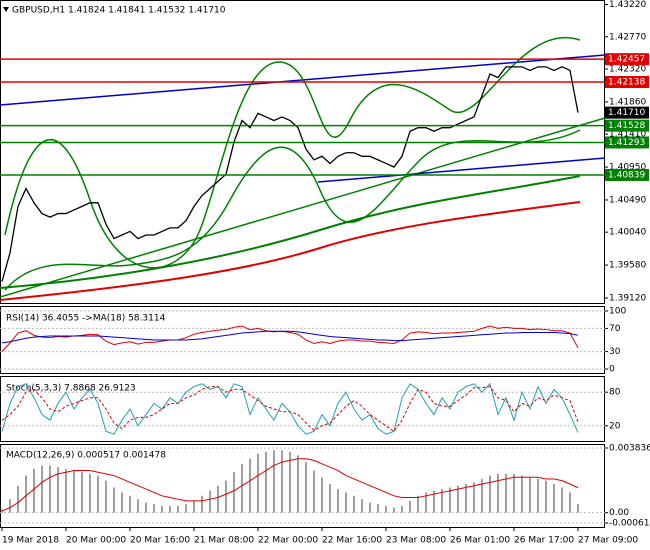  I want to click on x-tick-label: 22 Mar 00:00, so click(288, 541).